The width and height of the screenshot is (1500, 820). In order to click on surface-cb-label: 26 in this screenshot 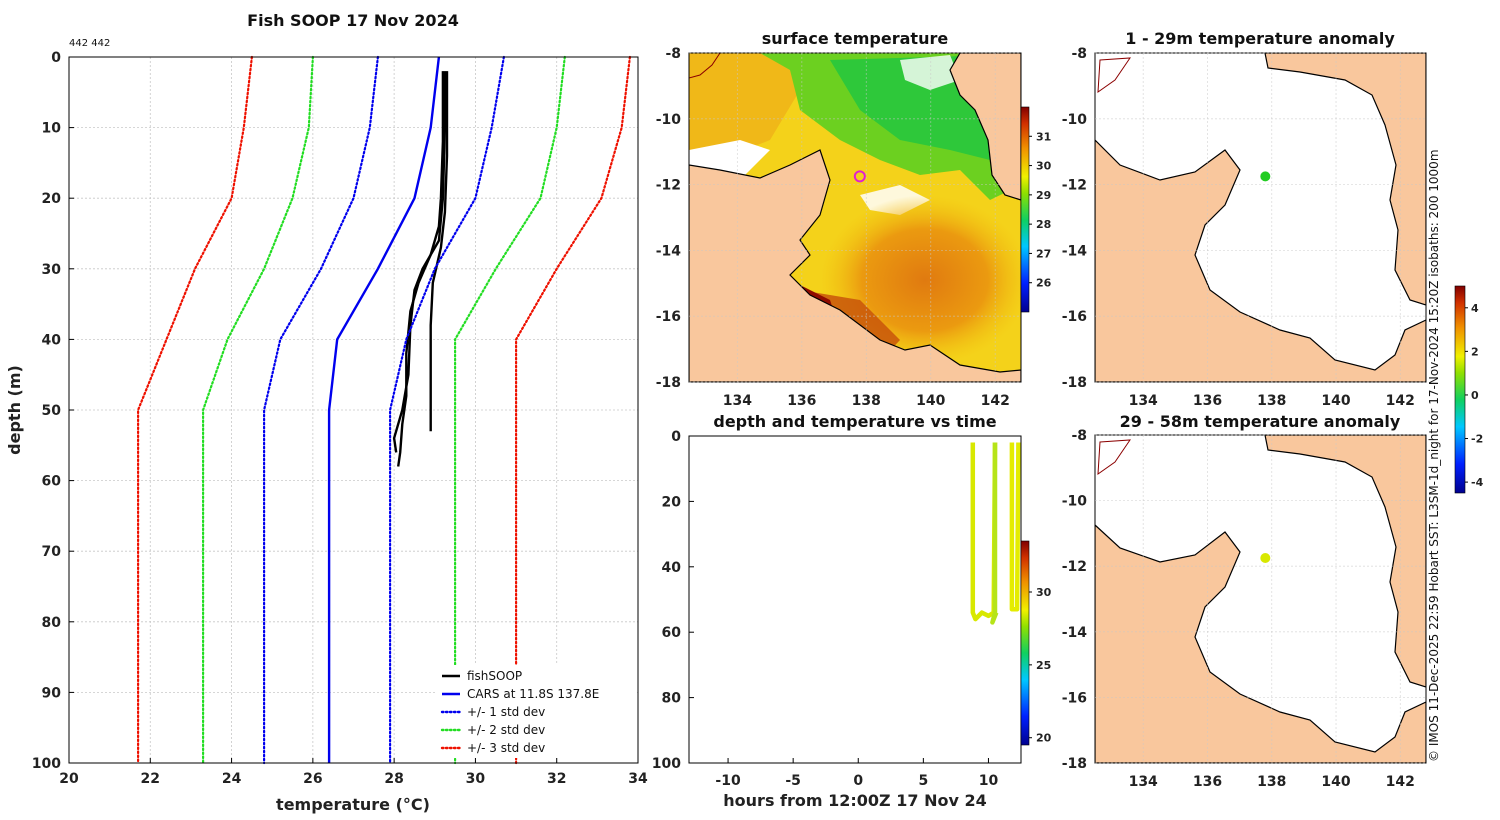, I will do `click(1044, 283)`.